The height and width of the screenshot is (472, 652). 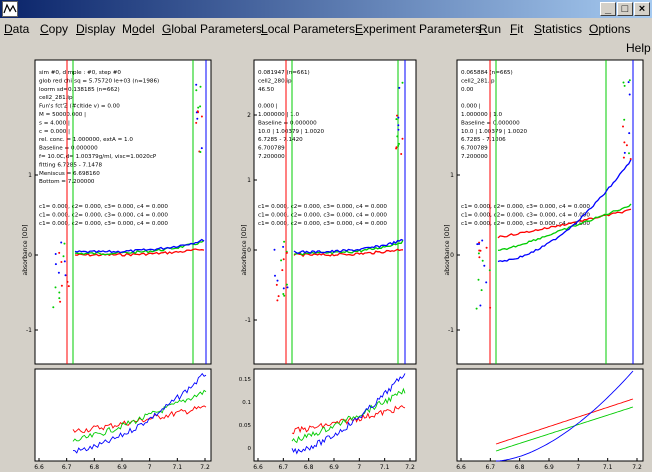 I want to click on menu-model: Model, so click(x=138, y=29).